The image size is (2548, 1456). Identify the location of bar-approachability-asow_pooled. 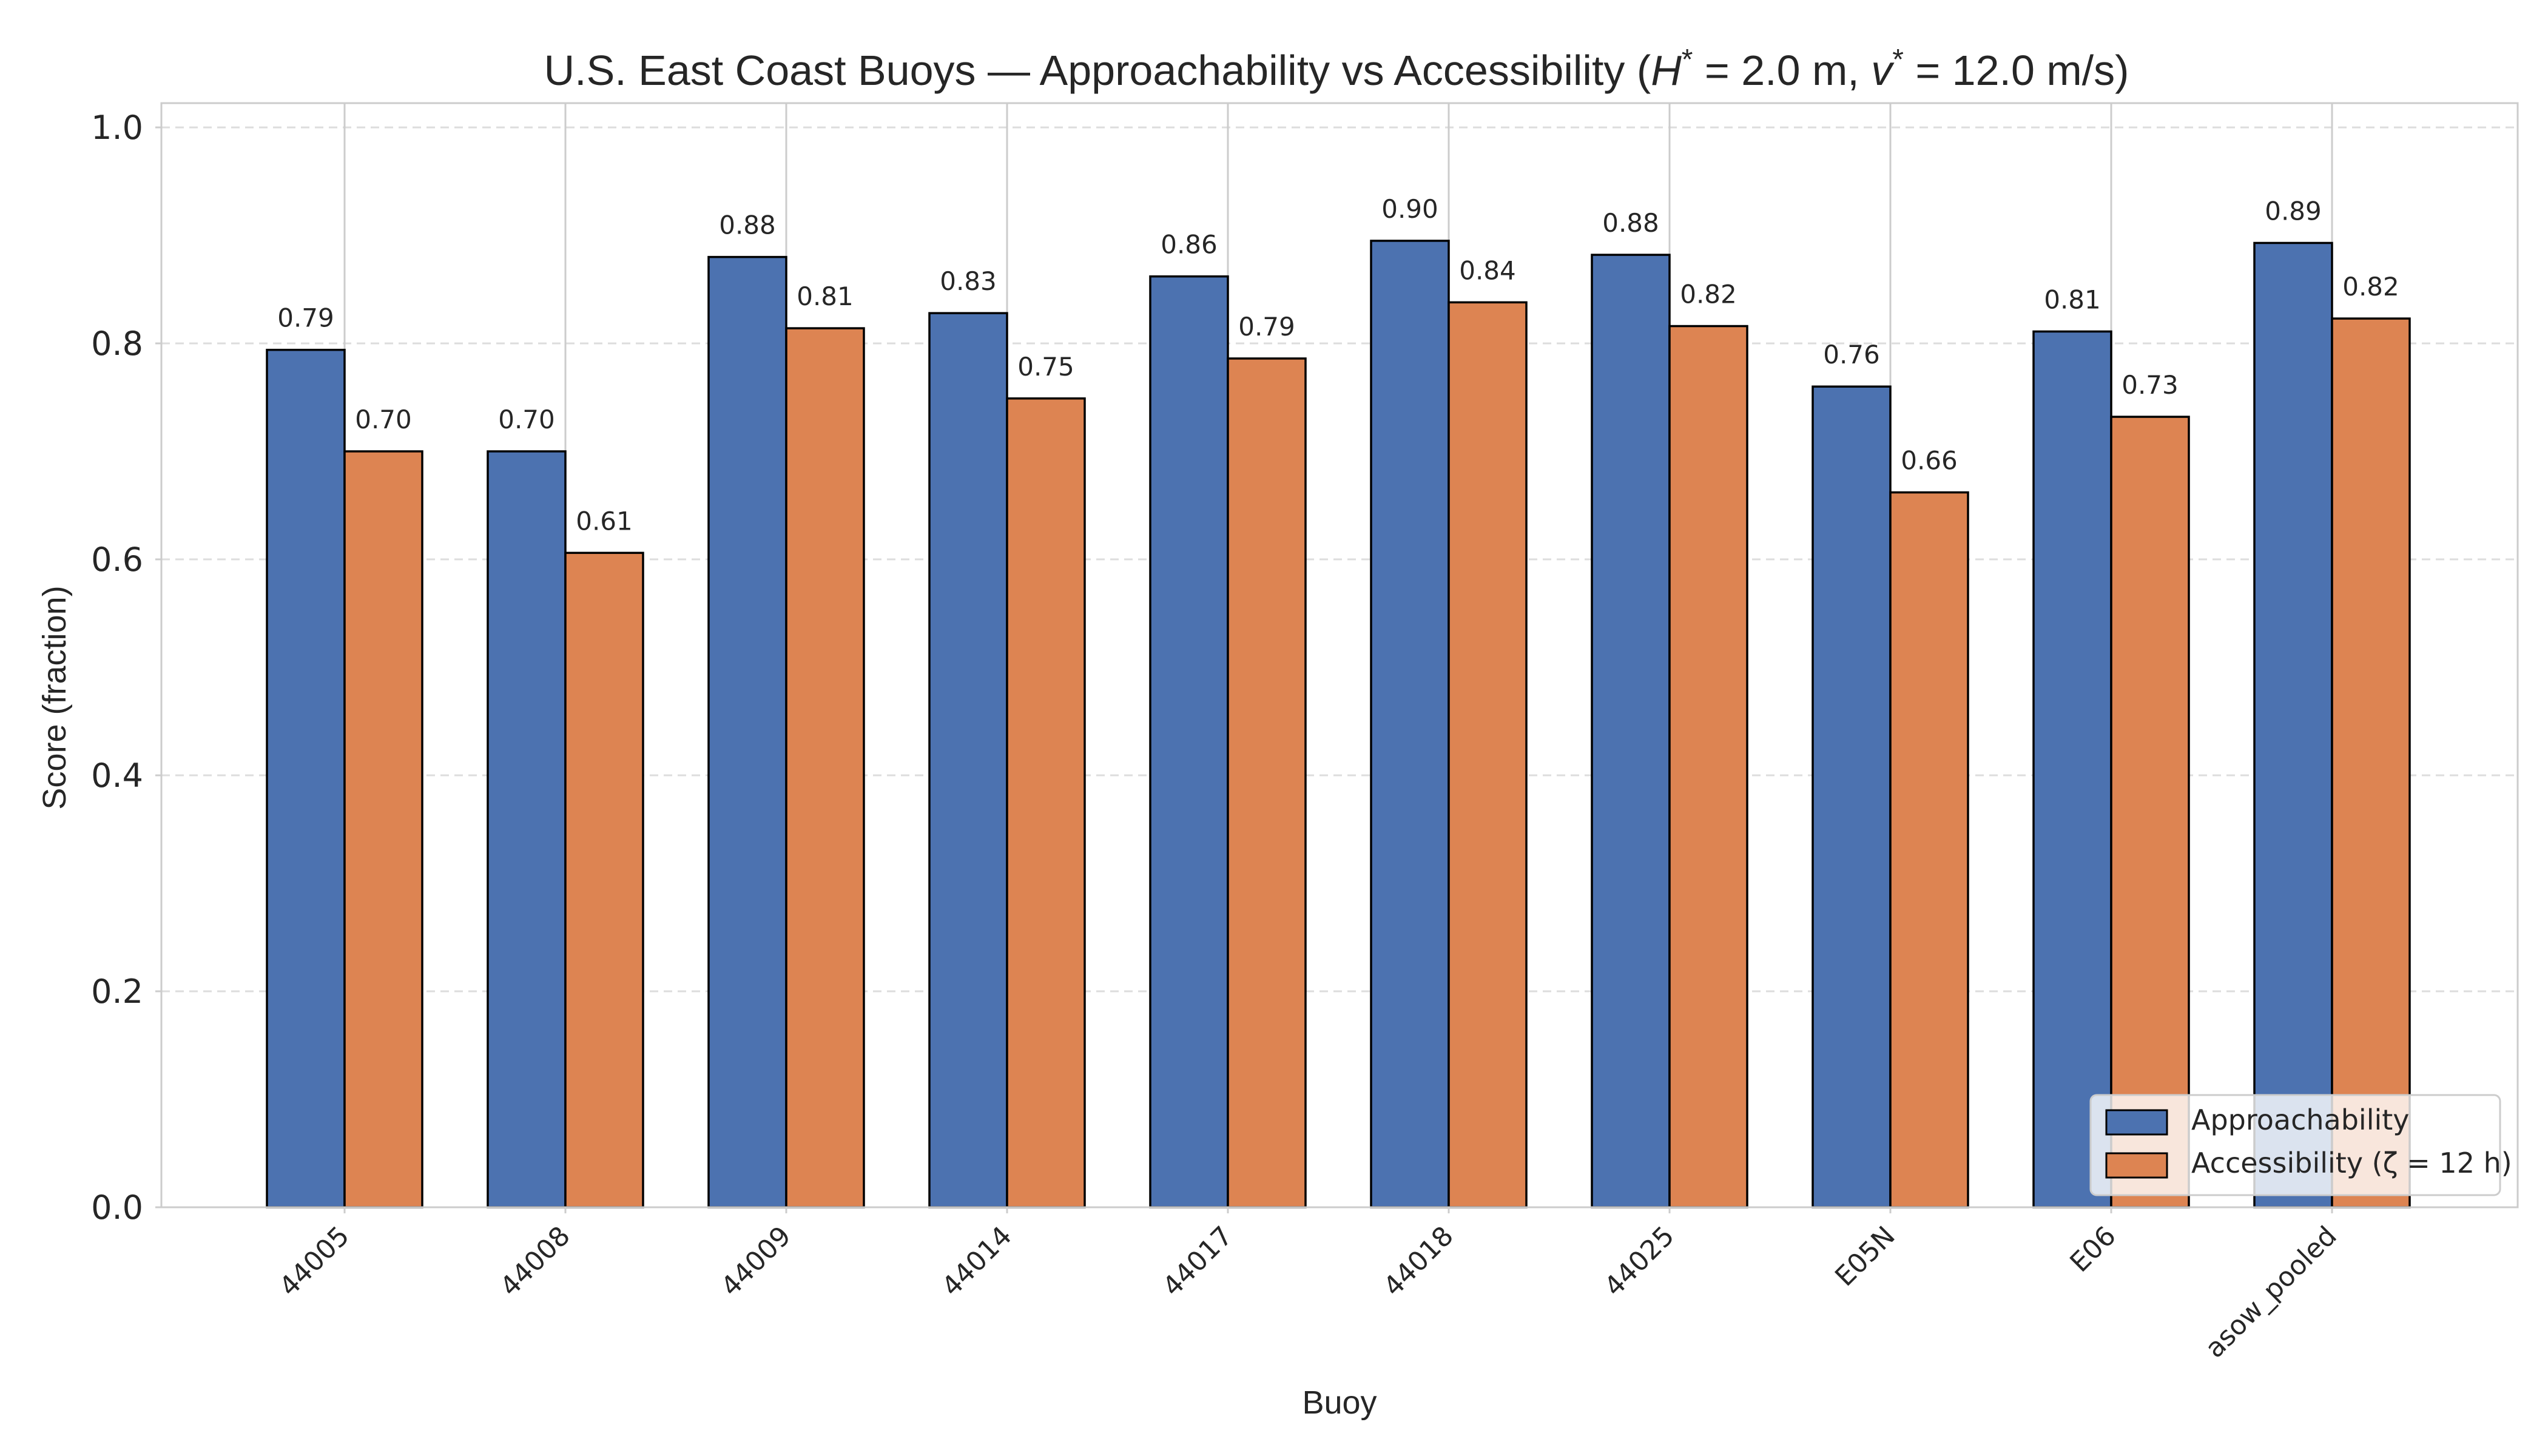
(2293, 724).